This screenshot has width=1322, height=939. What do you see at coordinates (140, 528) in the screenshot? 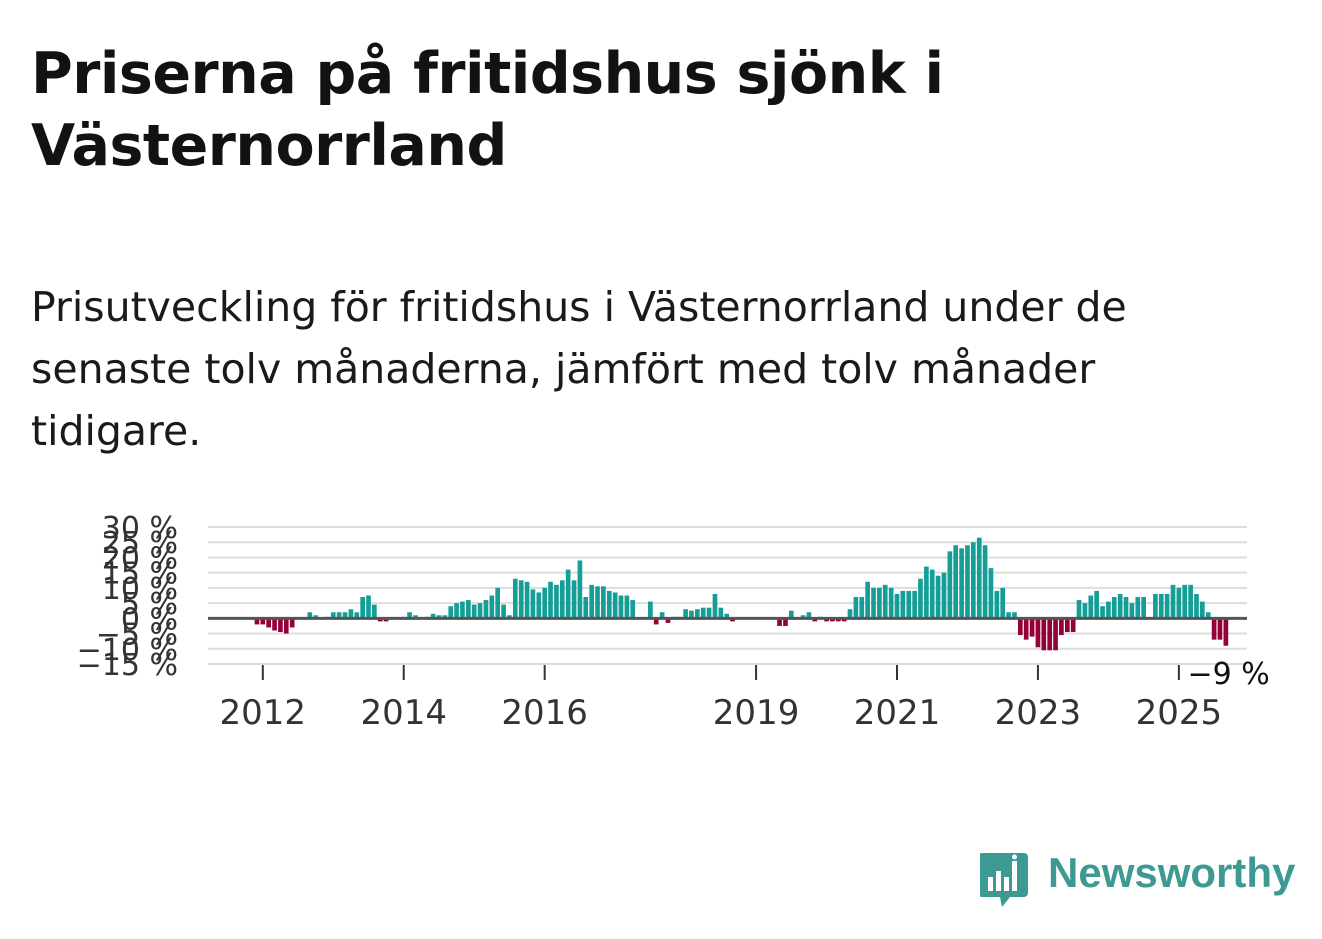
I see `y-tick-label: 30 %` at bounding box center [140, 528].